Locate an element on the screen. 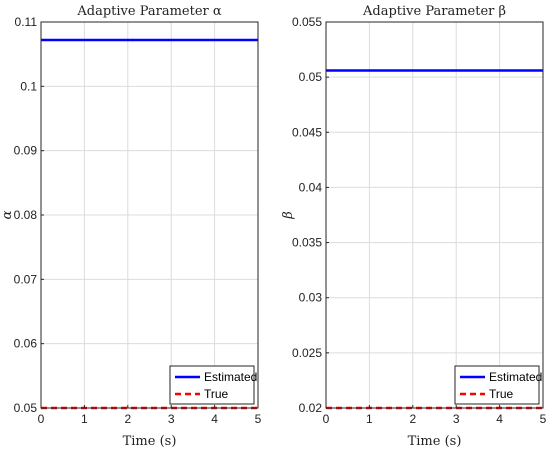 The image size is (550, 455). y-tick-label: 0.055 is located at coordinates (307, 22).